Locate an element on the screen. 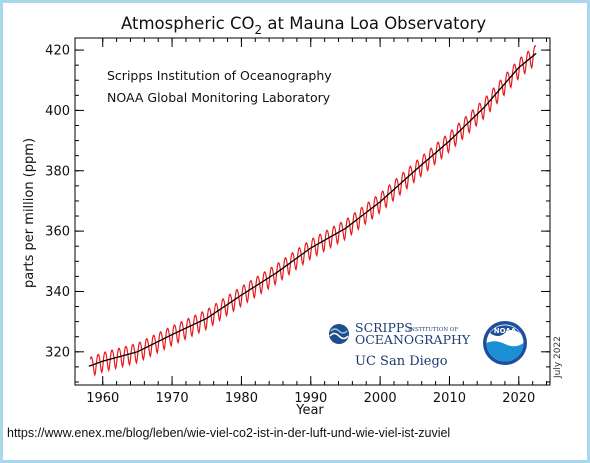 The image size is (590, 463). annotation-noaa: NOAA Global Monitoring Laboratory is located at coordinates (219, 97).